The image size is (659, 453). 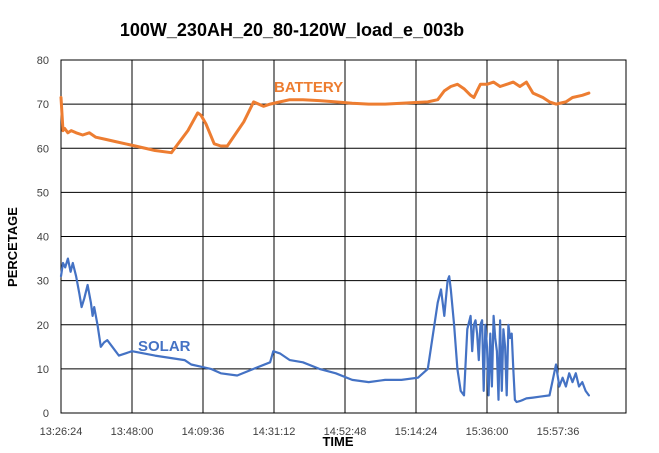 I want to click on y-tick-label: 80, so click(x=43, y=61).